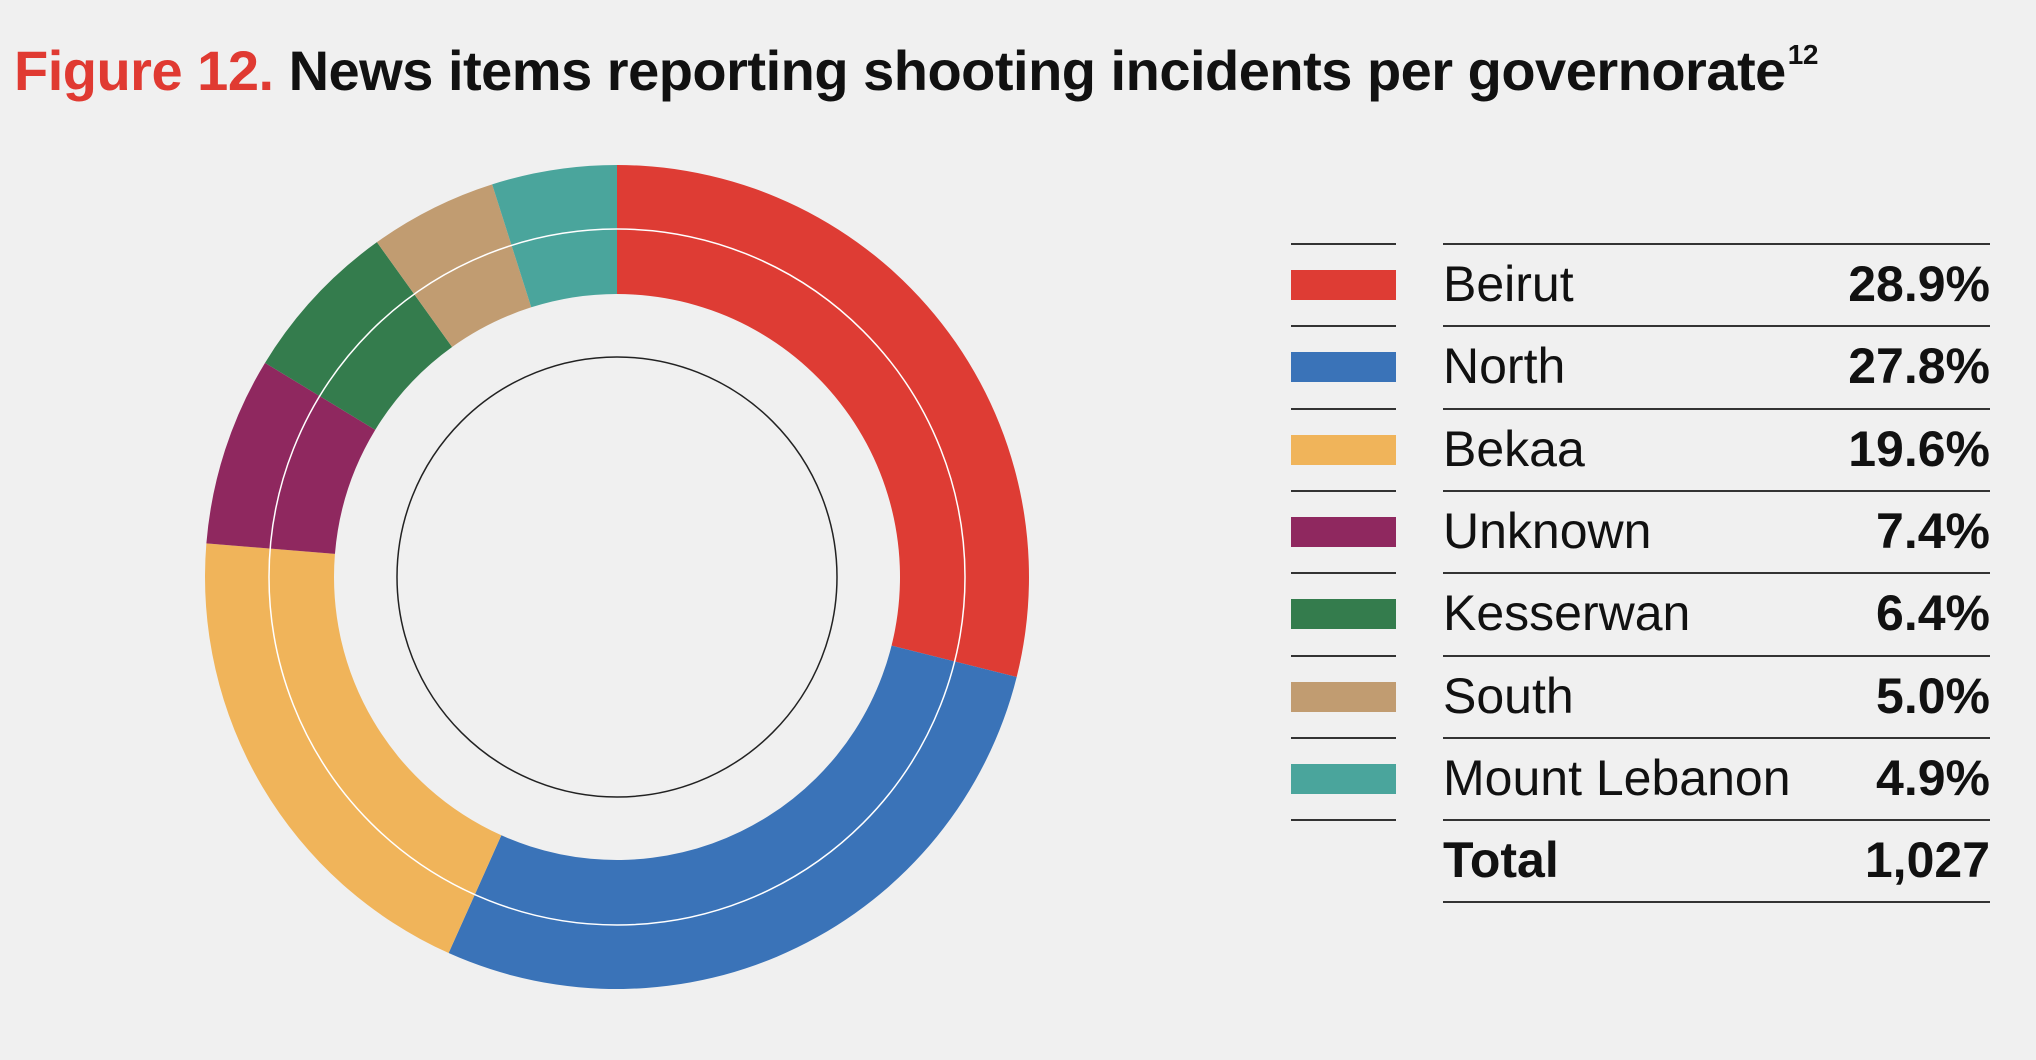  What do you see at coordinates (1508, 284) in the screenshot?
I see `legend-label-beirut: Beirut` at bounding box center [1508, 284].